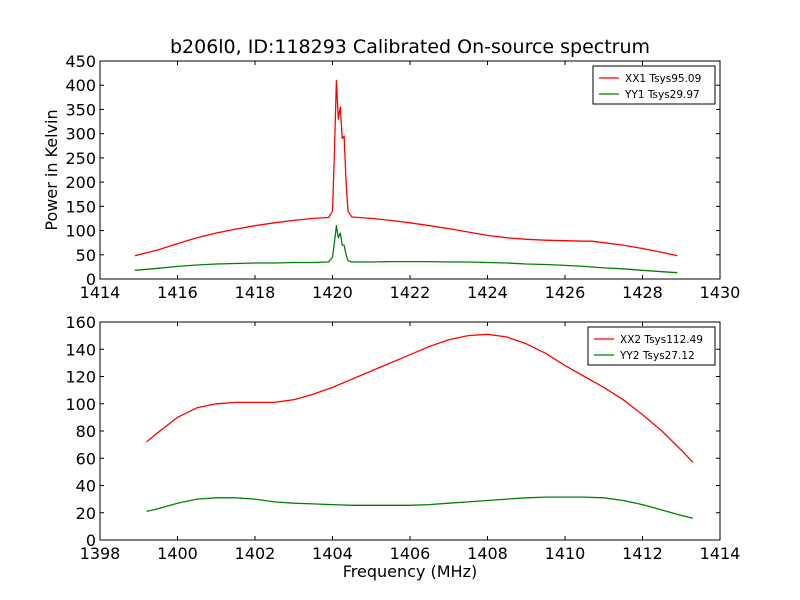 The image size is (800, 600). Describe the element at coordinates (177, 292) in the screenshot. I see `x-tick-label: 1416` at that location.